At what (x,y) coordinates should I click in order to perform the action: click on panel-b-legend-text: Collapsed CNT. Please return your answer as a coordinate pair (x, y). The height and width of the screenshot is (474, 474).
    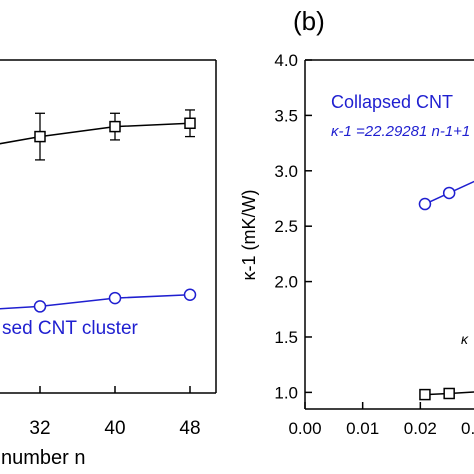
    Looking at the image, I should click on (392, 102).